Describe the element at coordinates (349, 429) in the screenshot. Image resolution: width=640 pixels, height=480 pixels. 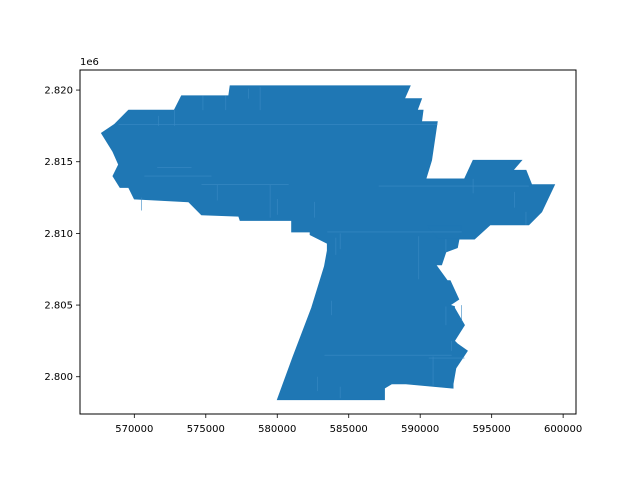
I see `x-tick-label: 585000` at that location.